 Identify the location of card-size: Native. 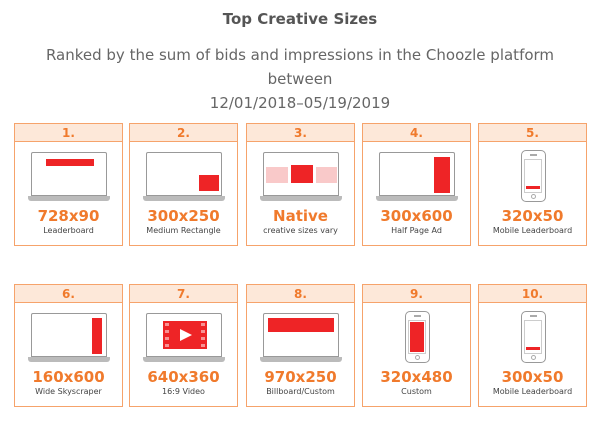
(300, 216).